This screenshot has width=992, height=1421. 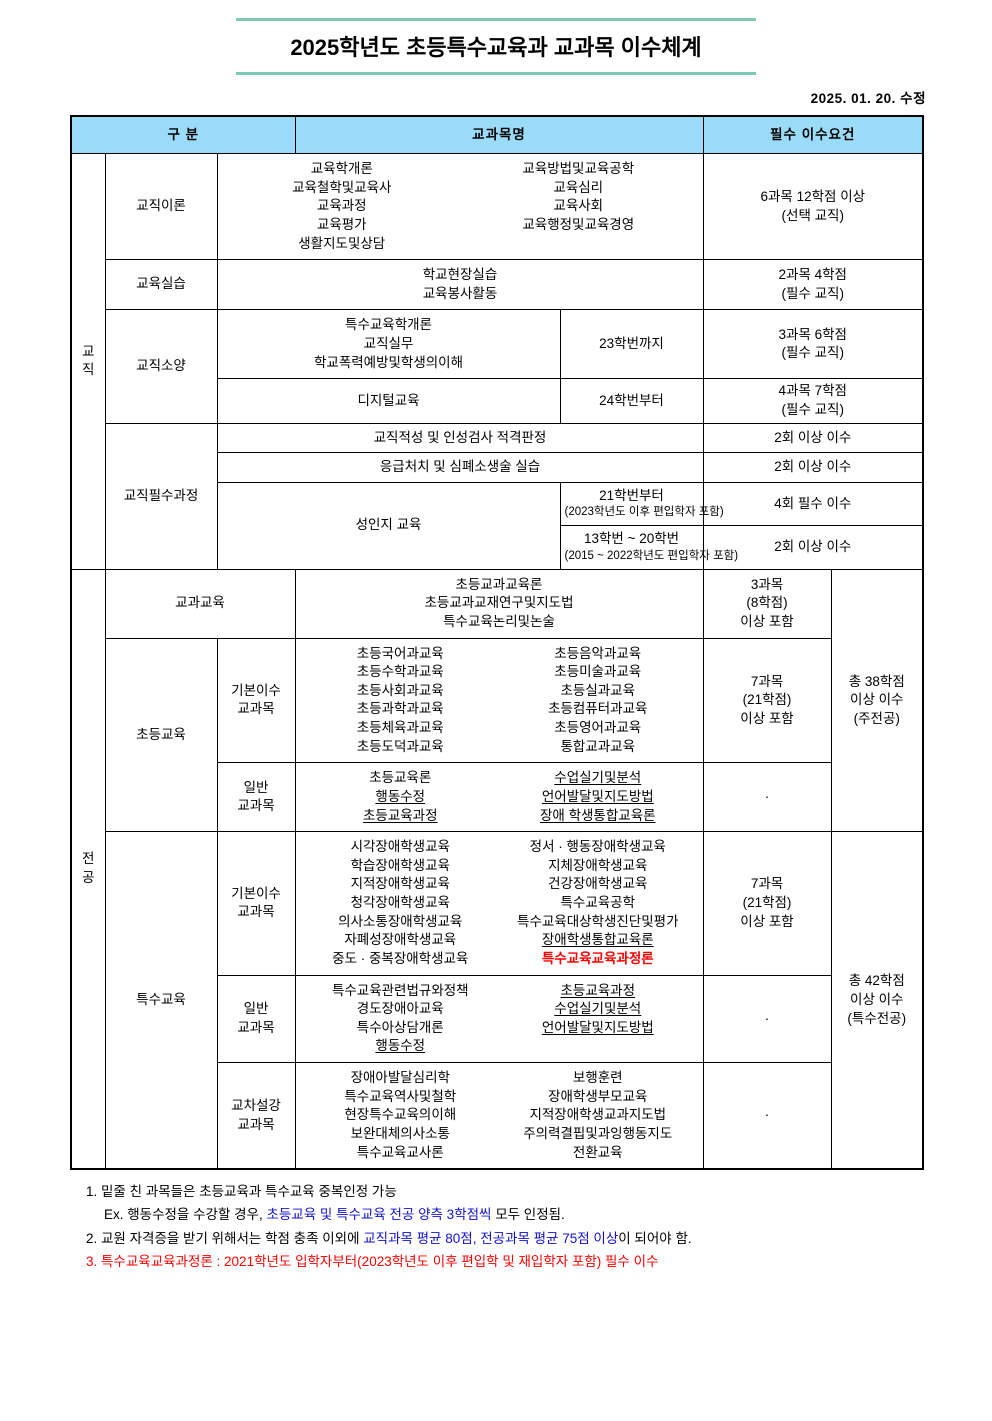 What do you see at coordinates (813, 285) in the screenshot?
I see `requirement-practicum: 2과목 4학점 (필수 교직)` at bounding box center [813, 285].